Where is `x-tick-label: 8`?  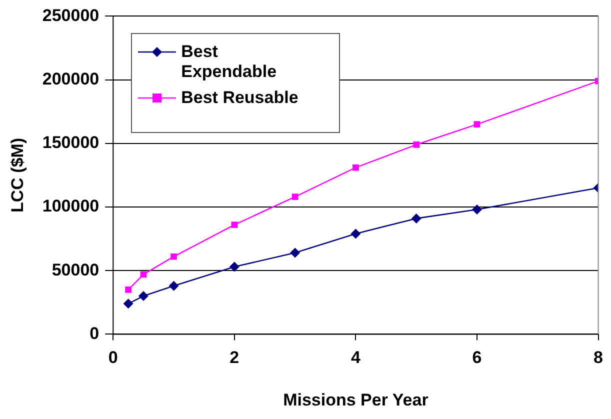
x-tick-label: 8 is located at coordinates (599, 358).